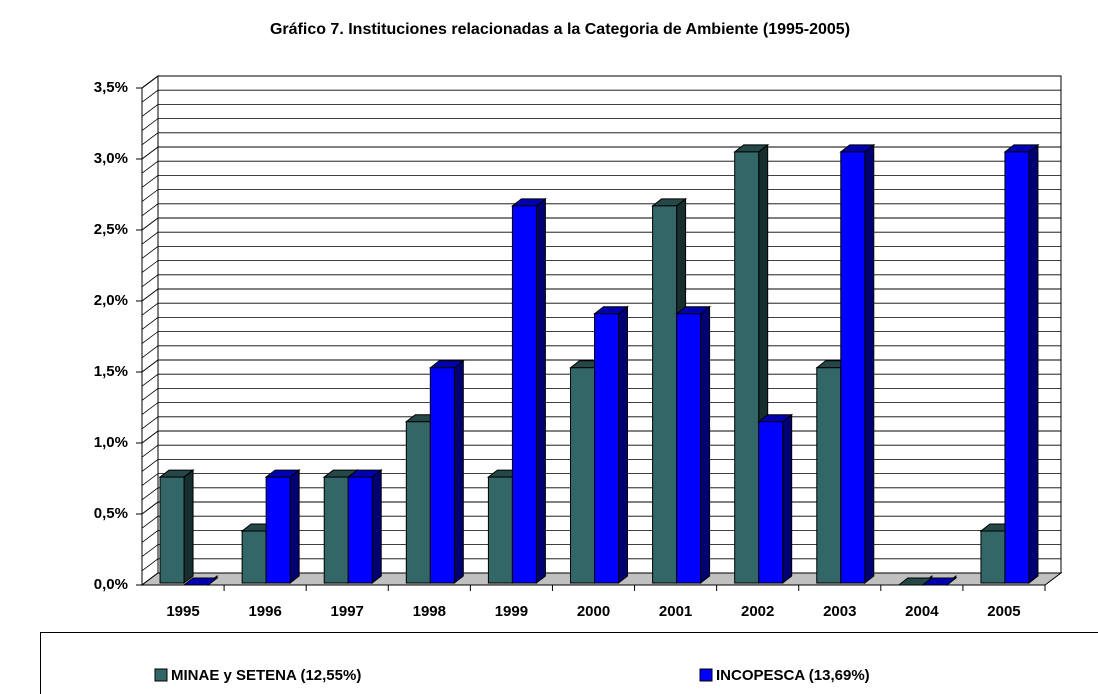 The height and width of the screenshot is (694, 1098). I want to click on x-tick-label: 1999, so click(511, 611).